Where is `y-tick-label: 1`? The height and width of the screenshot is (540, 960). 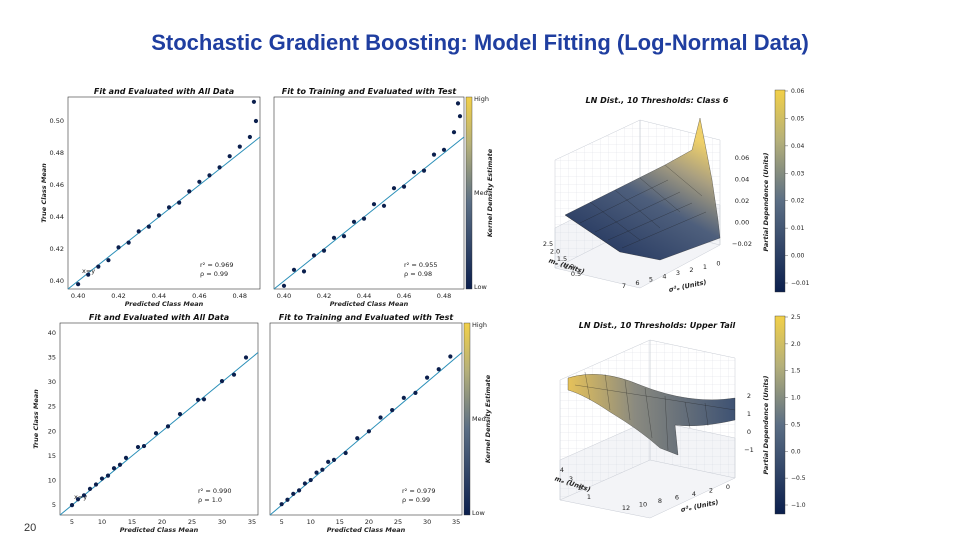
y-tick-label: 1 is located at coordinates (589, 497).